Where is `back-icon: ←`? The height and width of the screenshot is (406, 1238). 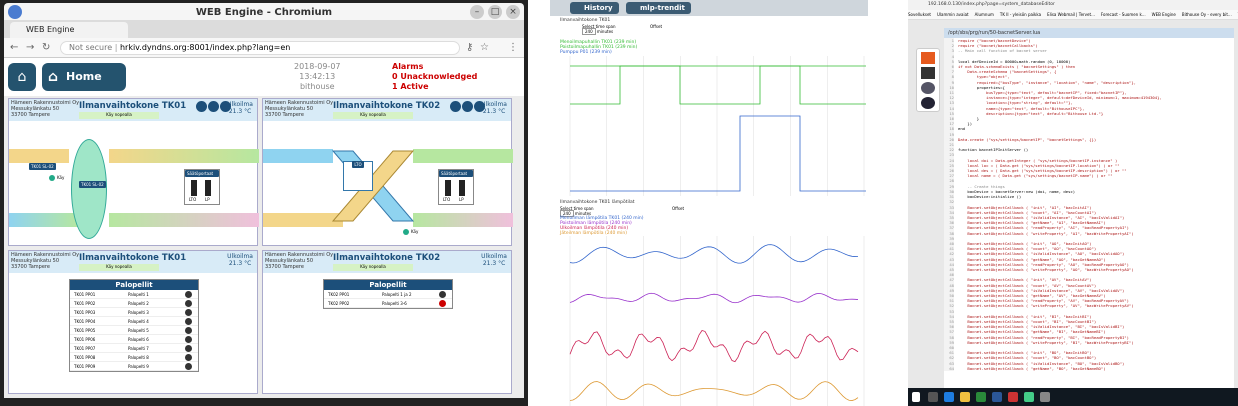
back-icon: ← is located at coordinates (14, 47).